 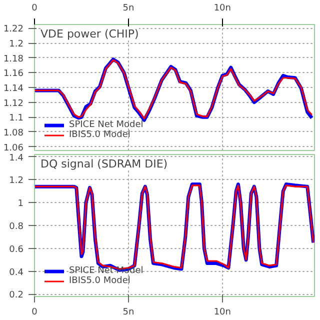 What do you see at coordinates (16, 227) in the screenshot?
I see `y-tick-label: 0.8` at bounding box center [16, 227].